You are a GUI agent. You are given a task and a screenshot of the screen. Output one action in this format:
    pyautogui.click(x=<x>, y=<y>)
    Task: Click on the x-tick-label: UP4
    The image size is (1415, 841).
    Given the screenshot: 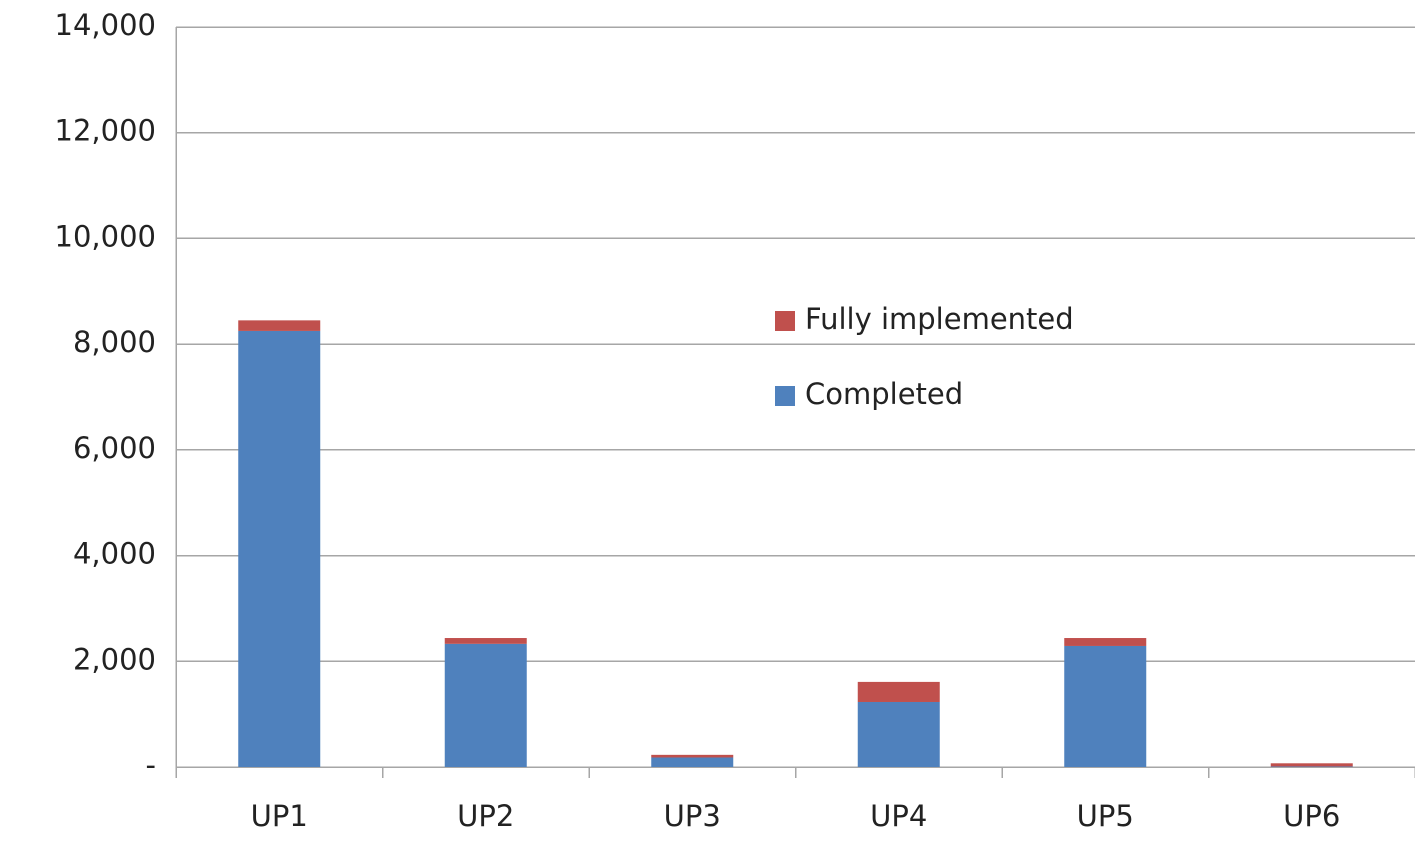 What is the action you would take?
    pyautogui.click(x=898, y=816)
    